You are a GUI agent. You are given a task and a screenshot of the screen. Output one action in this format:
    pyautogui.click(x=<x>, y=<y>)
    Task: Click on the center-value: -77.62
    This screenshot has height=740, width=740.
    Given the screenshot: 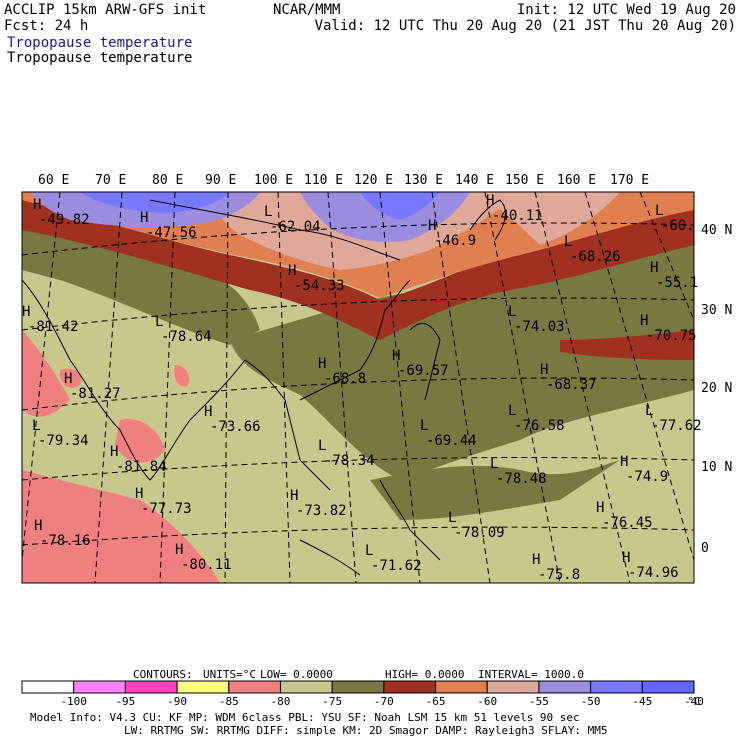 What is the action you would take?
    pyautogui.click(x=676, y=426)
    